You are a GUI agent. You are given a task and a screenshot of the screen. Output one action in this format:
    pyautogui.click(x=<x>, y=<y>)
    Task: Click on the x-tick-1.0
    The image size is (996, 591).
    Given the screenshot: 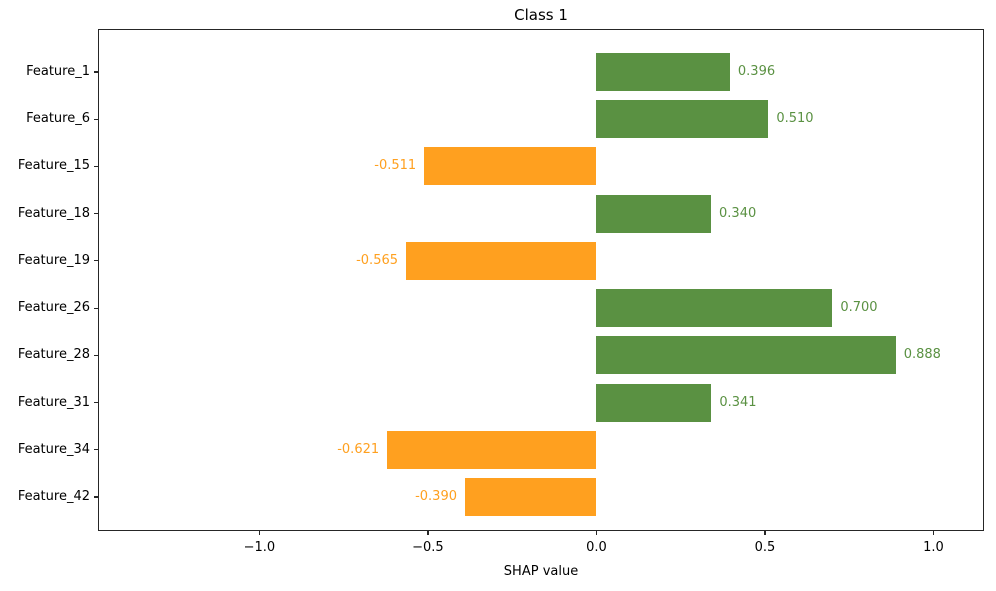 What is the action you would take?
    pyautogui.click(x=933, y=533)
    